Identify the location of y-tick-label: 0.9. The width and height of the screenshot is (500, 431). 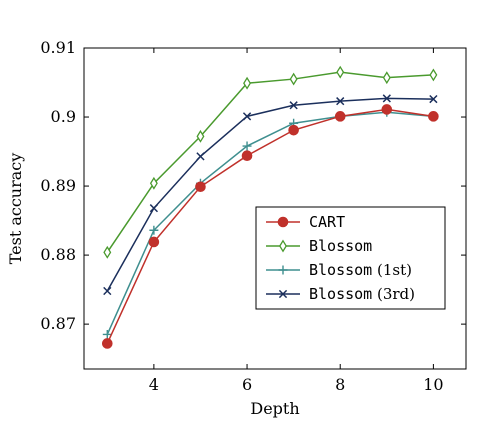
(63, 116).